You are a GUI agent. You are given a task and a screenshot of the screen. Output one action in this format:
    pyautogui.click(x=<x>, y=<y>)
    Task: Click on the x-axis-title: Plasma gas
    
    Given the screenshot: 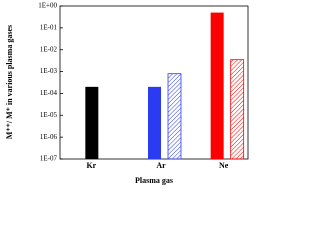 What is the action you would take?
    pyautogui.click(x=154, y=180)
    